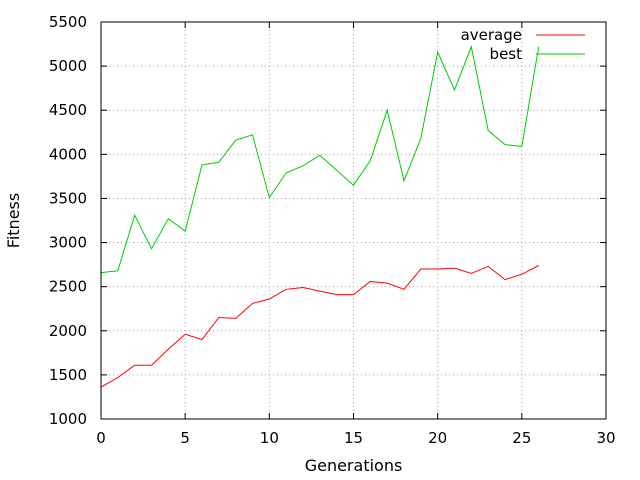 Image resolution: width=640 pixels, height=480 pixels. I want to click on legend-label-best: best, so click(506, 54).